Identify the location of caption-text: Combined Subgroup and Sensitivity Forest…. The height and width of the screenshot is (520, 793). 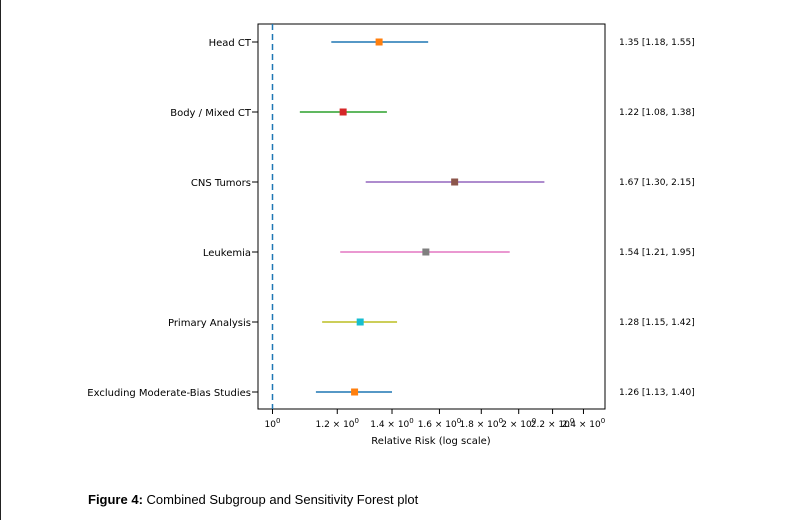
(280, 499).